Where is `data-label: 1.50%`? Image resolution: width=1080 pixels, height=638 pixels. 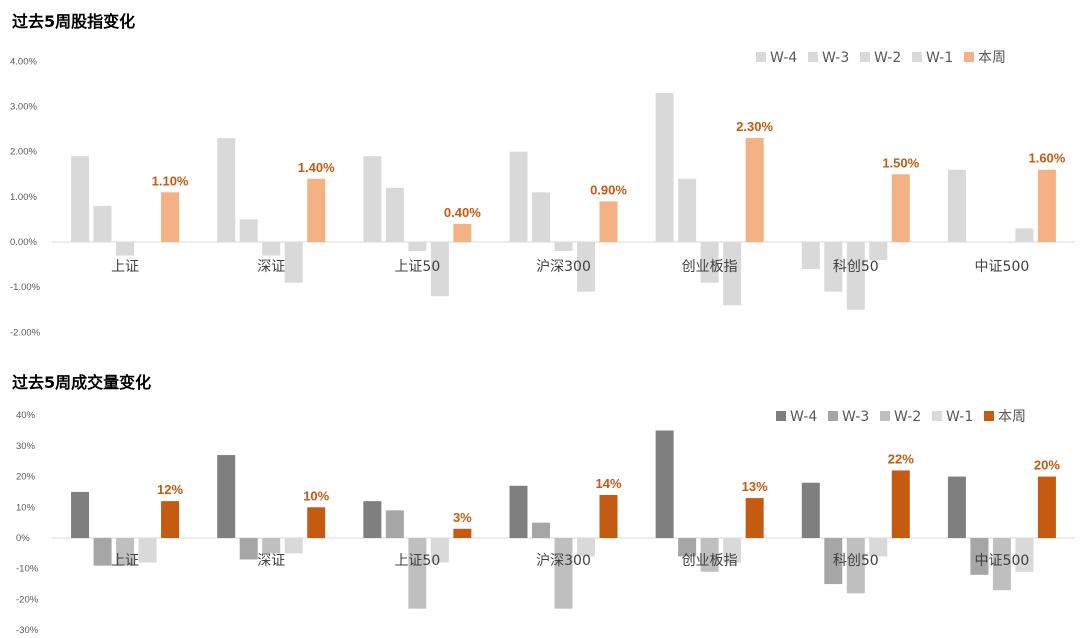 data-label: 1.50% is located at coordinates (900, 162).